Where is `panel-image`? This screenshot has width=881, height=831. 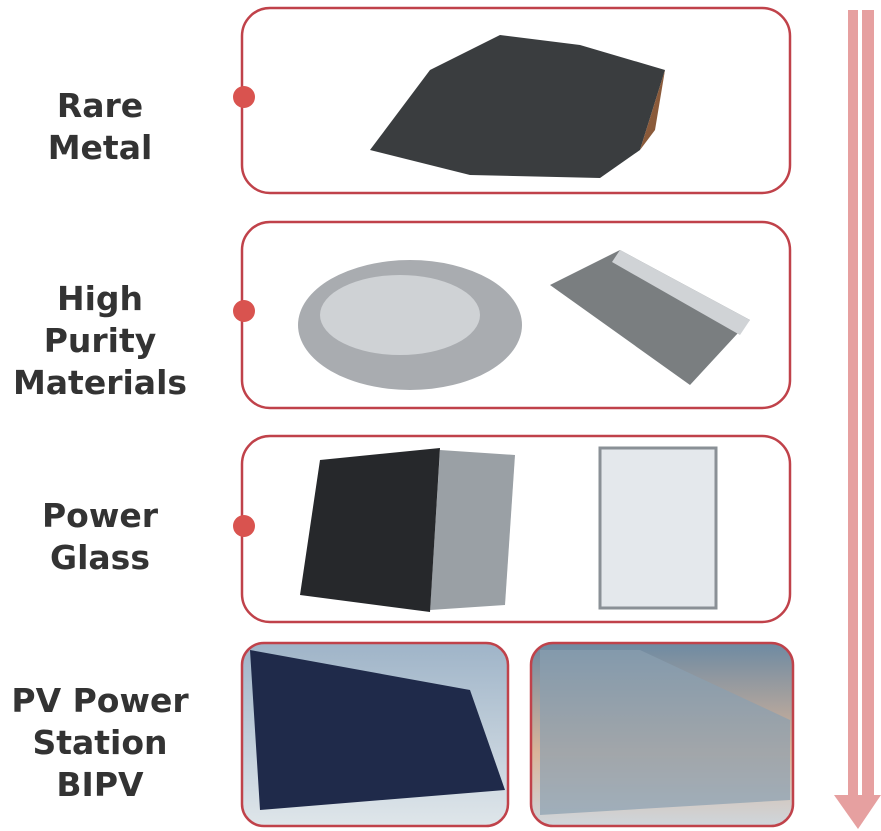 panel-image is located at coordinates (370, 530).